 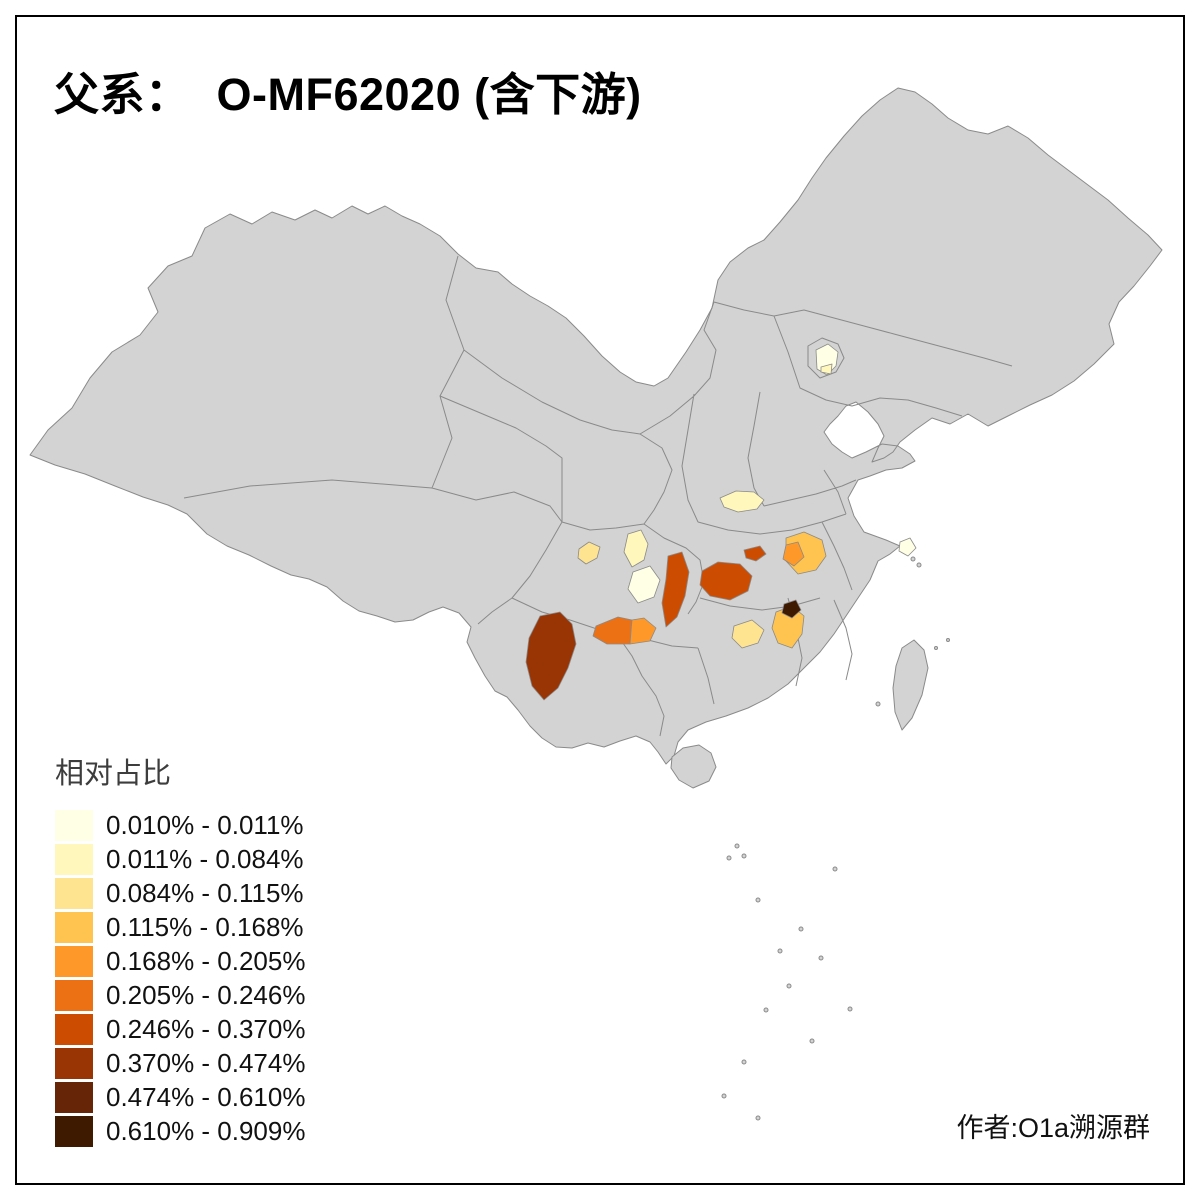 What do you see at coordinates (206, 1130) in the screenshot?
I see `legend-label: 0.610% - 0.909%` at bounding box center [206, 1130].